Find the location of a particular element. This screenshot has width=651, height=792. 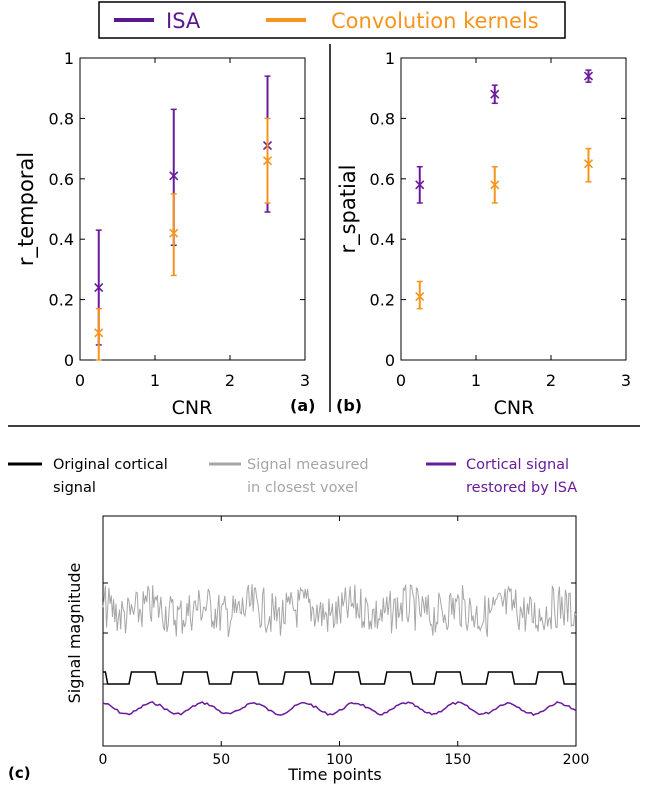

panel-a-y-tick-label: 1 is located at coordinates (69, 58).